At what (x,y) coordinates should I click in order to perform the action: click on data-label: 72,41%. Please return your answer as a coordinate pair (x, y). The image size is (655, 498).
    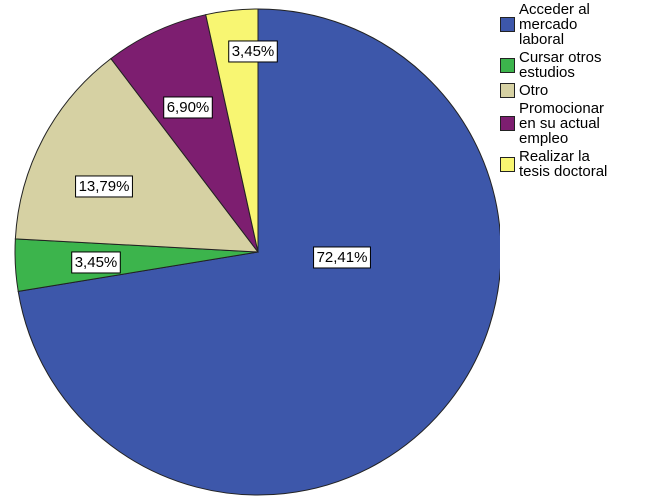
    Looking at the image, I should click on (342, 257).